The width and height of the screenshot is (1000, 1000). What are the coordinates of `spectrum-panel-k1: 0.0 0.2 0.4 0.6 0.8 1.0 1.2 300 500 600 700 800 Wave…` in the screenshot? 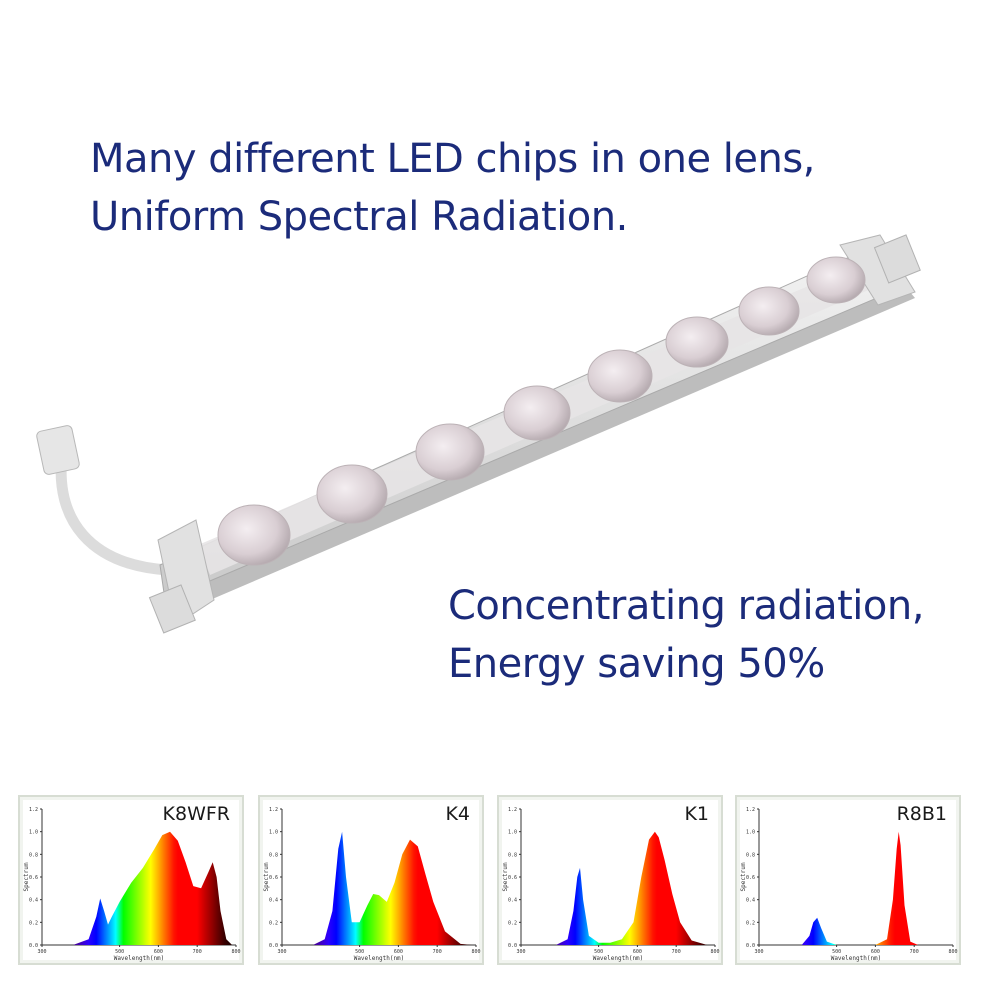 It's located at (610, 880).